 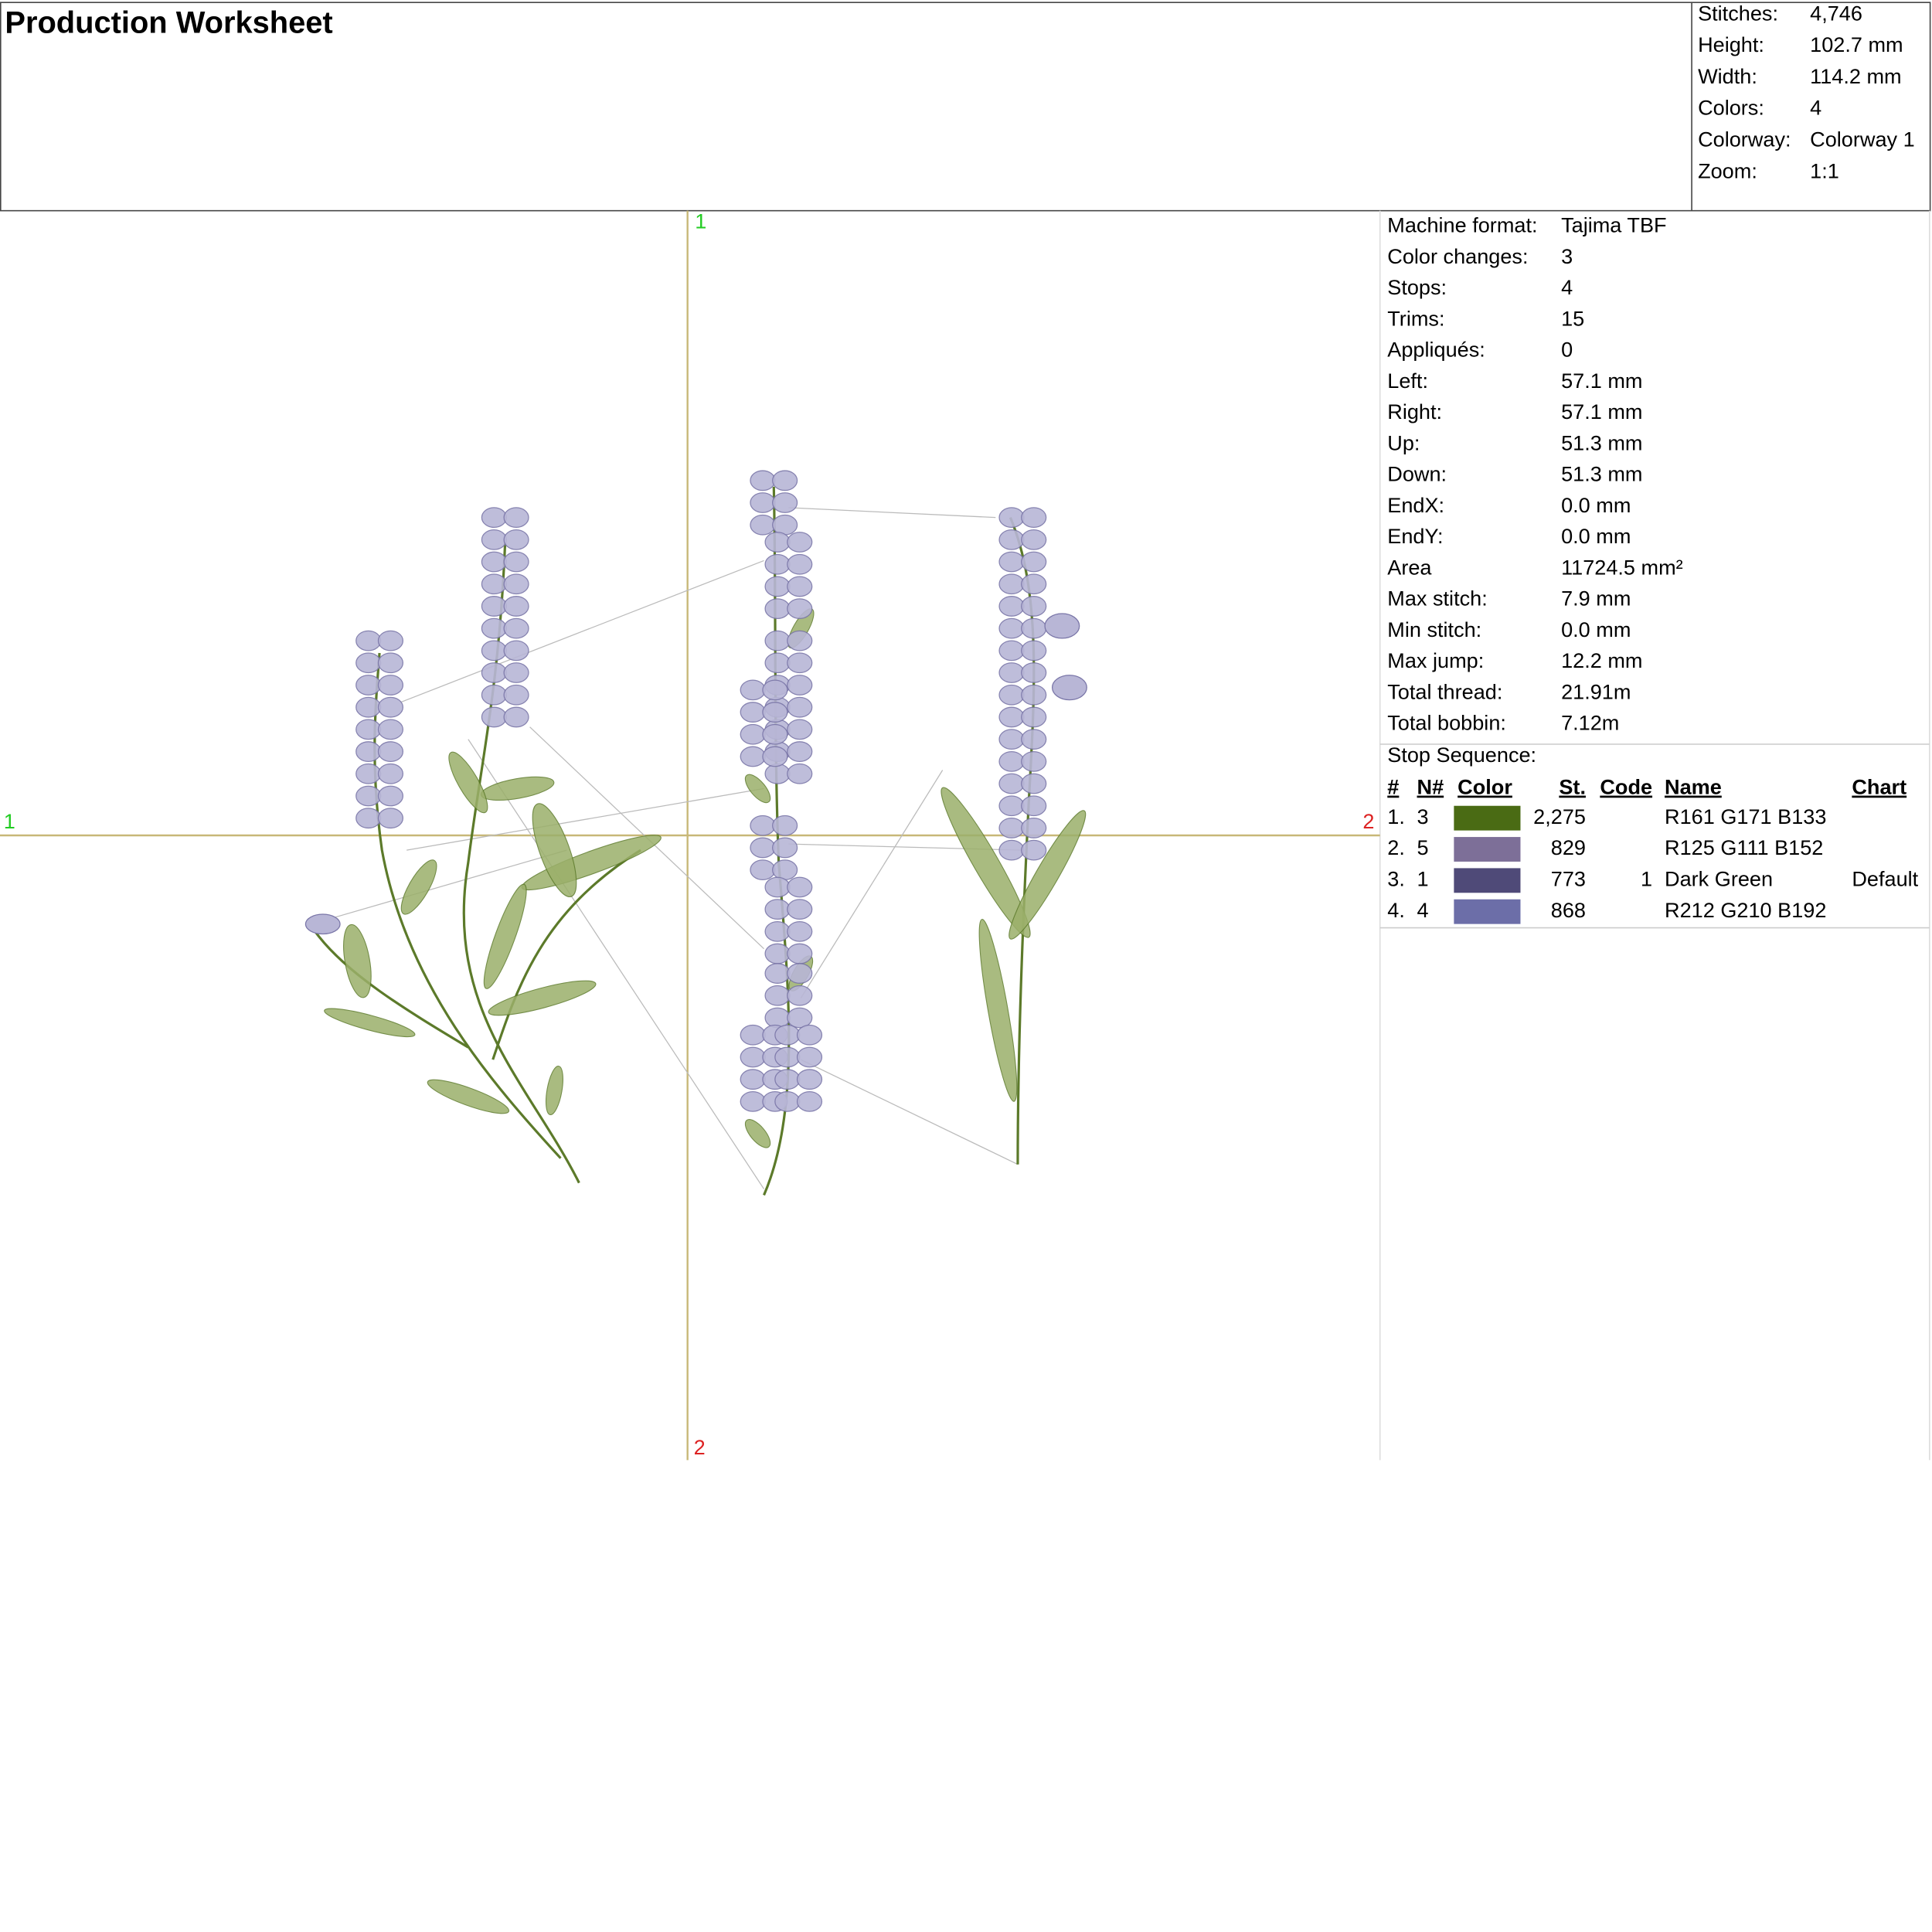 What do you see at coordinates (1410, 567) in the screenshot?
I see `detail-label: Area` at bounding box center [1410, 567].